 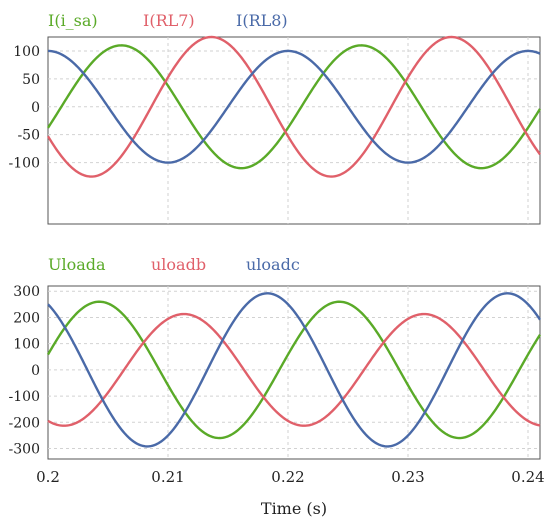 What do you see at coordinates (48, 477) in the screenshot?
I see `x-tick-label: 0.2` at bounding box center [48, 477].